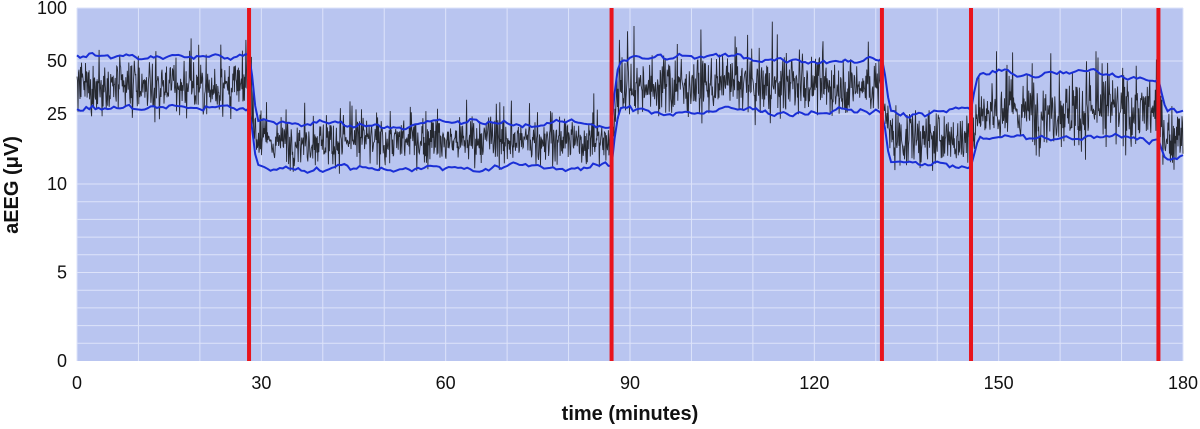 The image size is (1200, 429). I want to click on x-axis-label: time (minutes), so click(630, 414).